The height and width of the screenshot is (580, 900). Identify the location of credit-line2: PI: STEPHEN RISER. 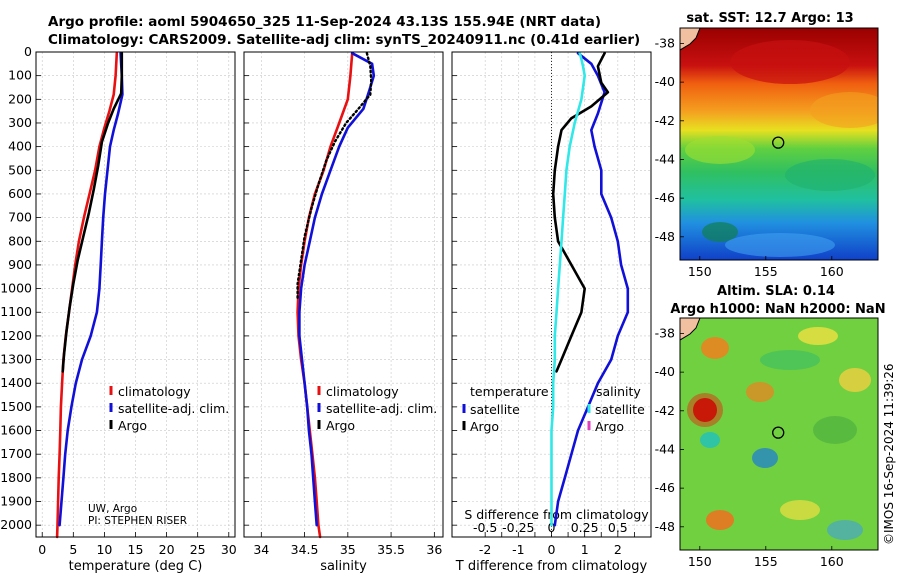
(137, 521).